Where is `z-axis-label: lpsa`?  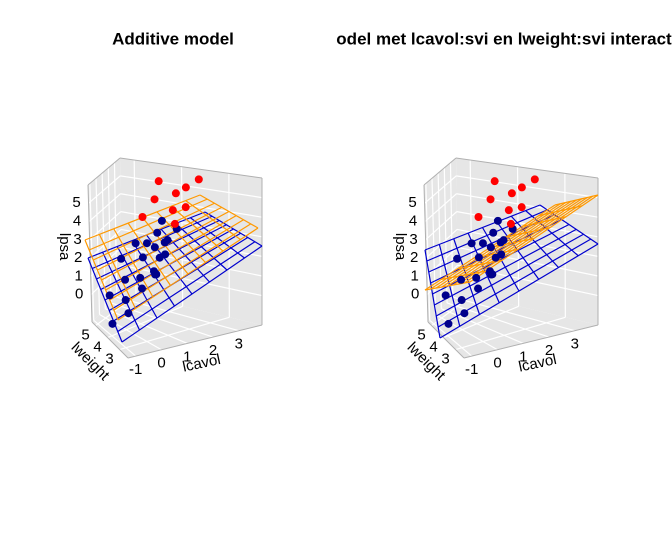 z-axis-label: lpsa is located at coordinates (400, 247).